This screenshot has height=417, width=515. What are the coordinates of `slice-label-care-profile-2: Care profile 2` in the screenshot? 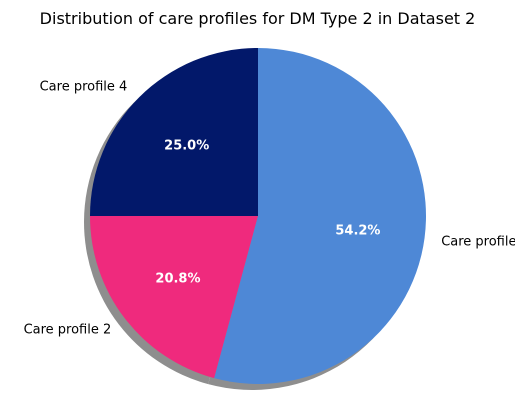 It's located at (68, 329).